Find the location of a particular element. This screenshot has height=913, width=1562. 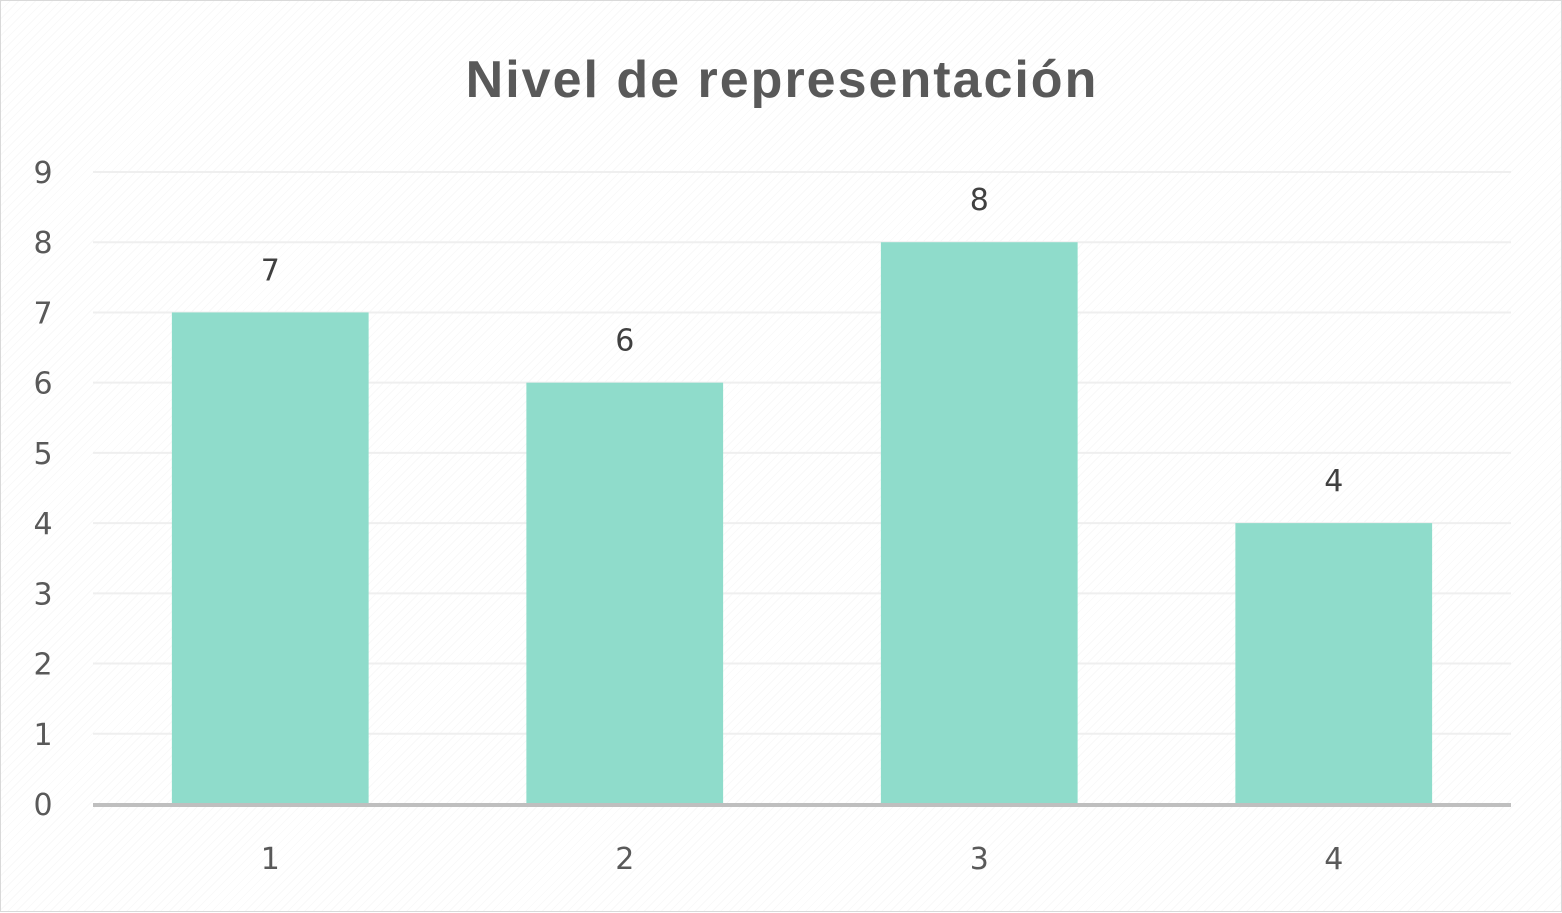

y-tick-label: 4 is located at coordinates (42, 524).